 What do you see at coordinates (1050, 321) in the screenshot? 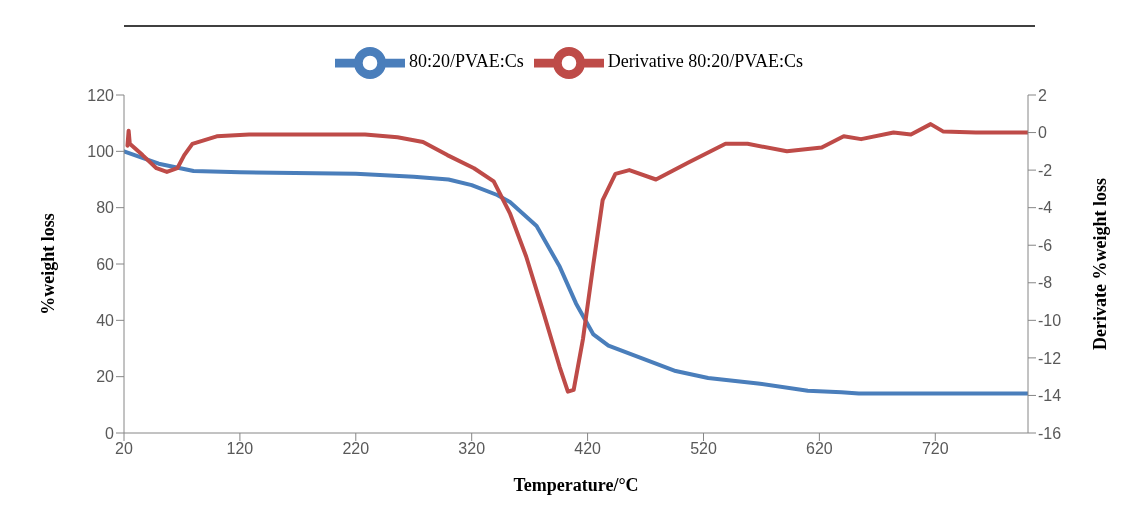
I see `y2-tick-label: -10` at bounding box center [1050, 321].